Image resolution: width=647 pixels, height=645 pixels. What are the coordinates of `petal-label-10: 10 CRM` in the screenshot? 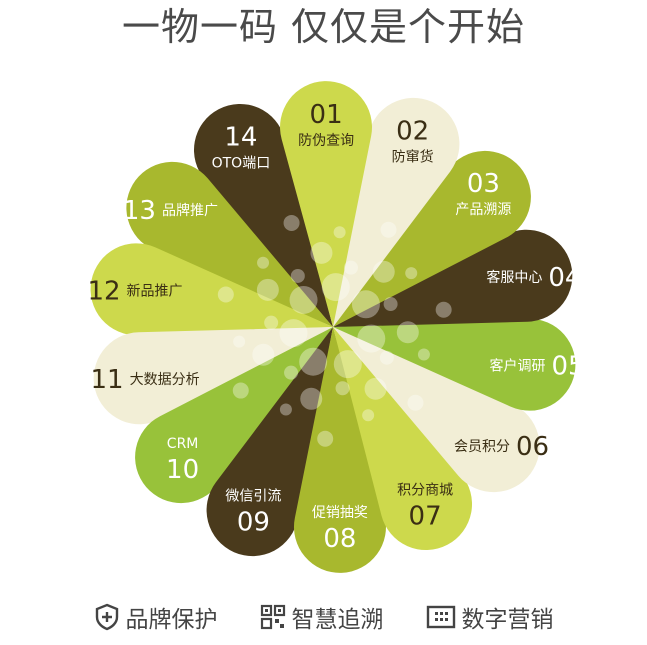 It's located at (182, 460).